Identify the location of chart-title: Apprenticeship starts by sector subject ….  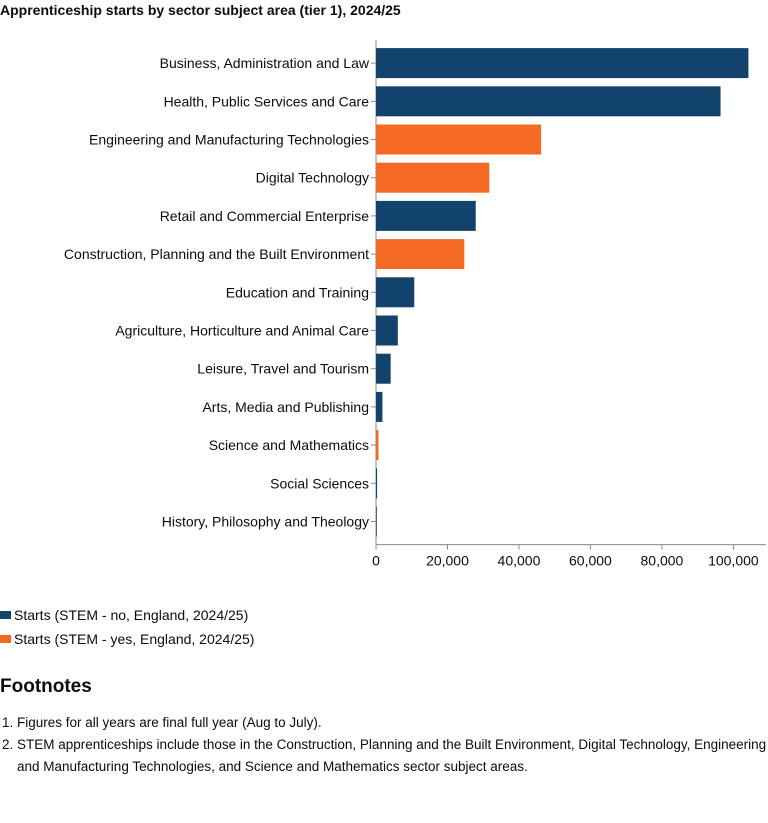
(200, 10).